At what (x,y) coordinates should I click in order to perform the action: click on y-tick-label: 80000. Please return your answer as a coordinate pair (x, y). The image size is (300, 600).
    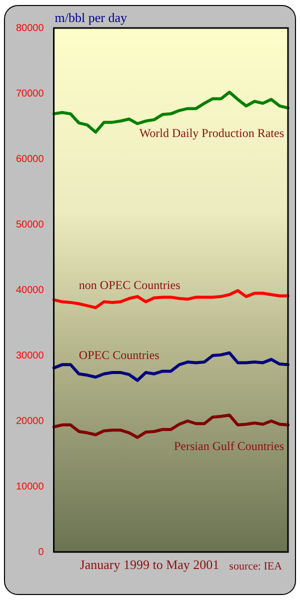
    Looking at the image, I should click on (30, 28).